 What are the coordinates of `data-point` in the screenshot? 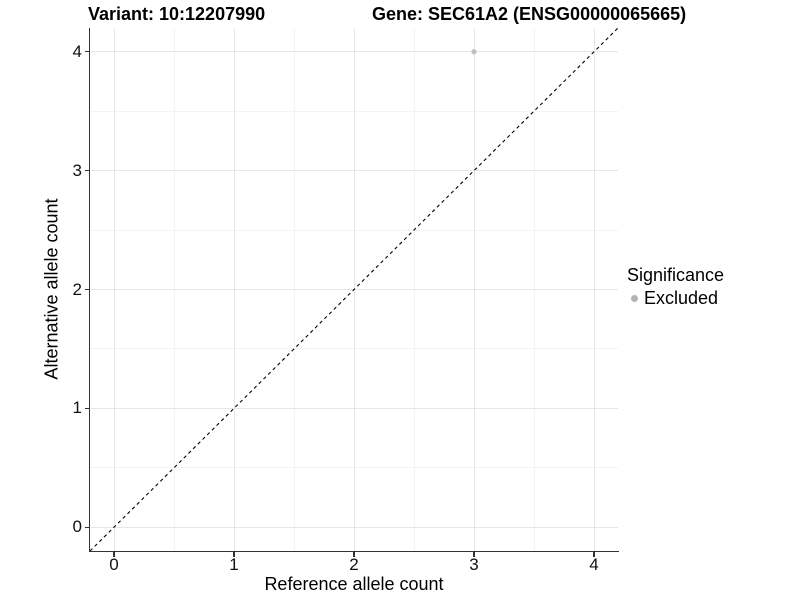 It's located at (474, 52).